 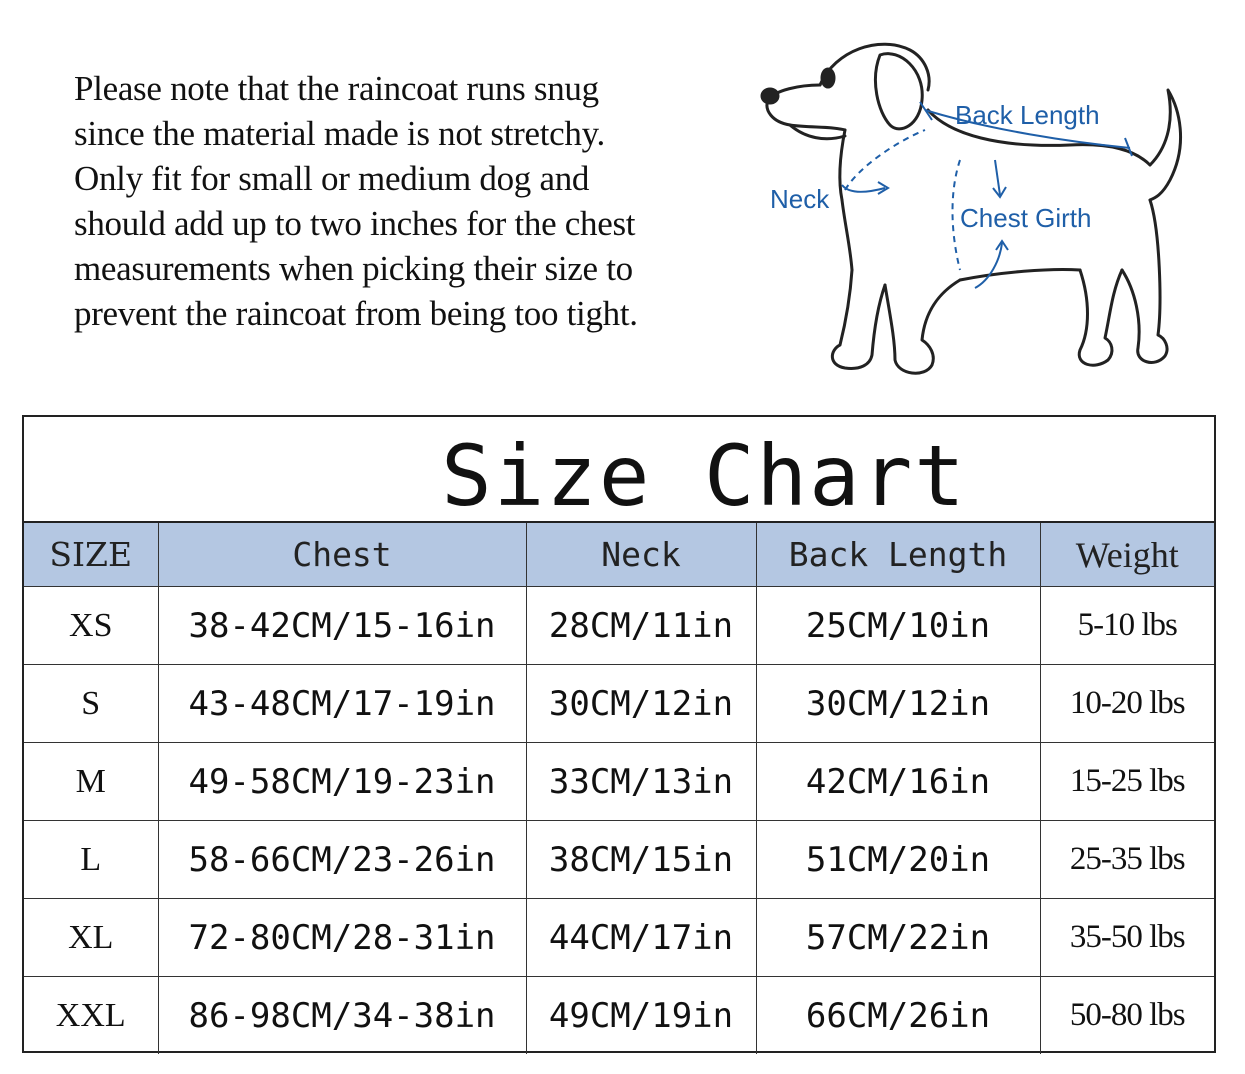 What do you see at coordinates (1126, 859) in the screenshot?
I see `weight-cell: 25-35 lbs` at bounding box center [1126, 859].